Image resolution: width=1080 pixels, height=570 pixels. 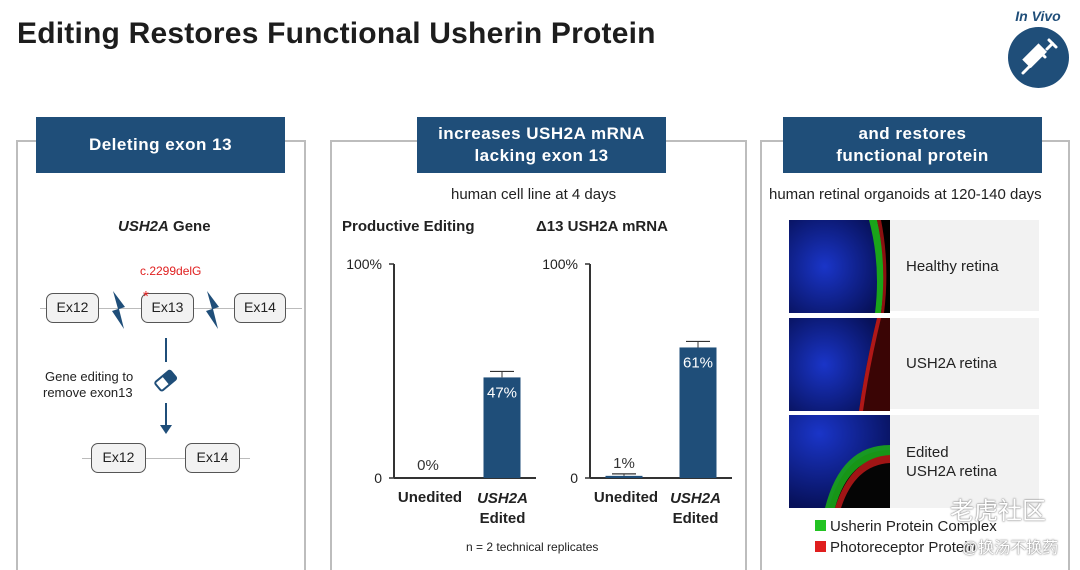 I want to click on syringe-icon, so click(x=1039, y=56).